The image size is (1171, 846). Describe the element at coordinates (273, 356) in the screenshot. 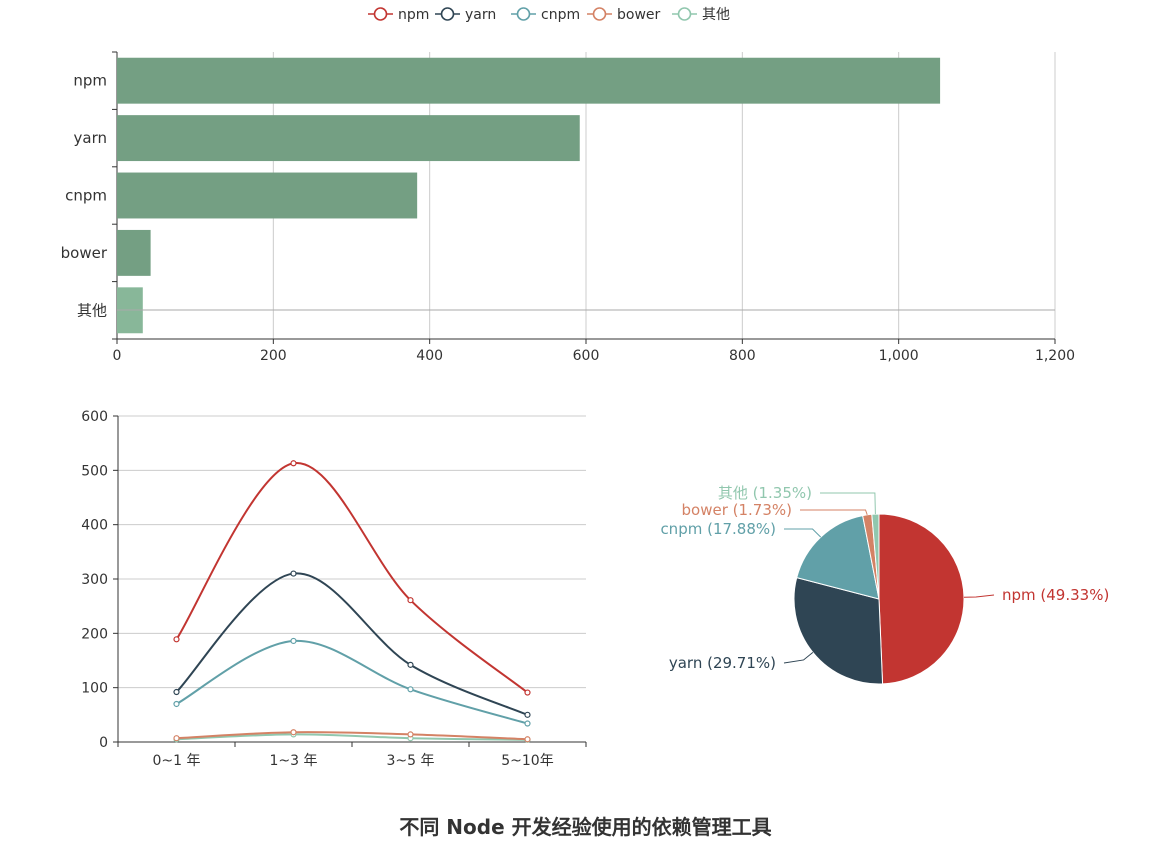

I see `bar-x-tick-label: 200` at that location.